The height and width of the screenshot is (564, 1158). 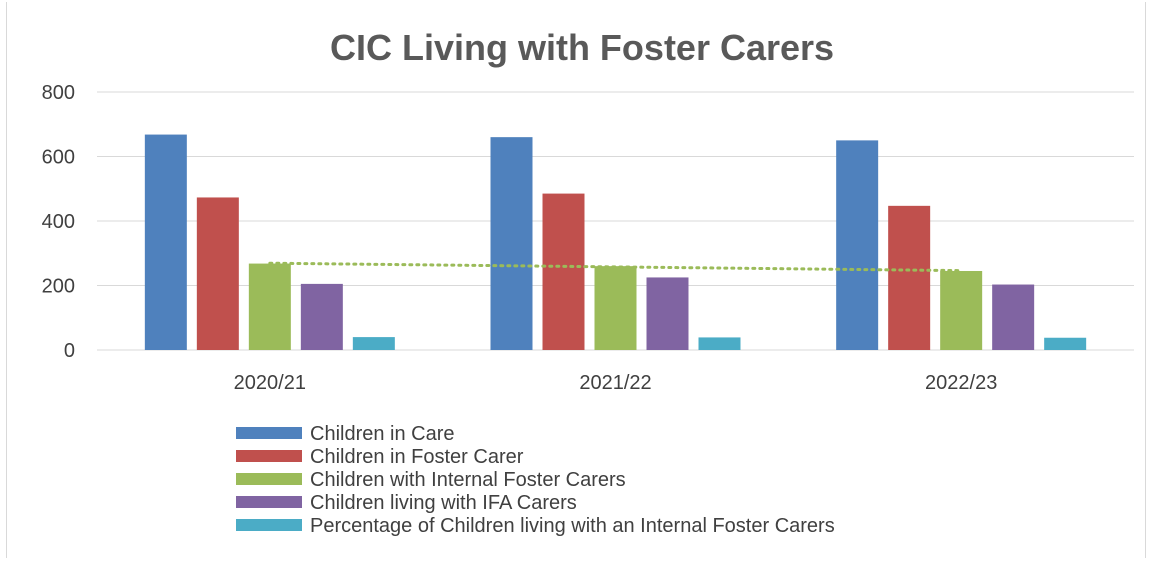 I want to click on y-tick-label: 600, so click(x=58, y=158).